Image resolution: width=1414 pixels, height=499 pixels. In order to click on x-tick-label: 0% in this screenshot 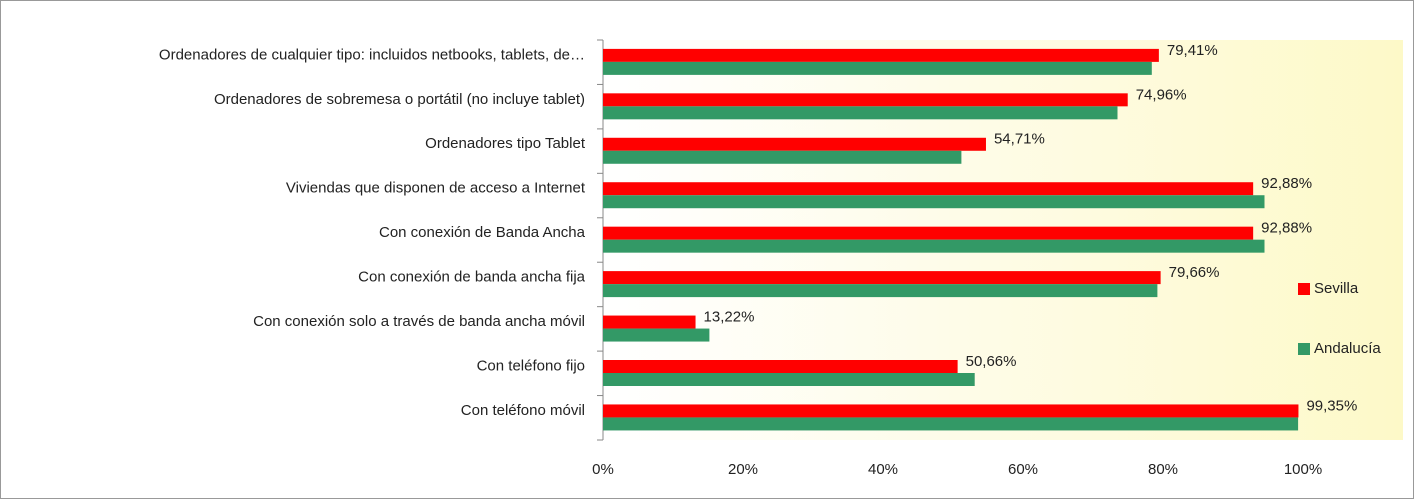, I will do `click(603, 469)`.